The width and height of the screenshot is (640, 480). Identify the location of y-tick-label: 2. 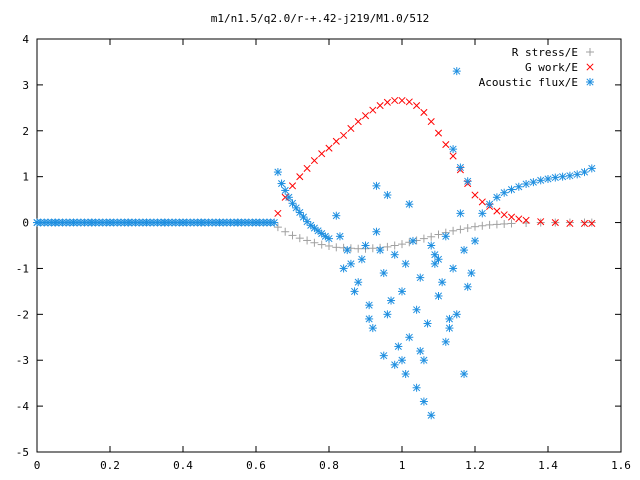
(25, 131).